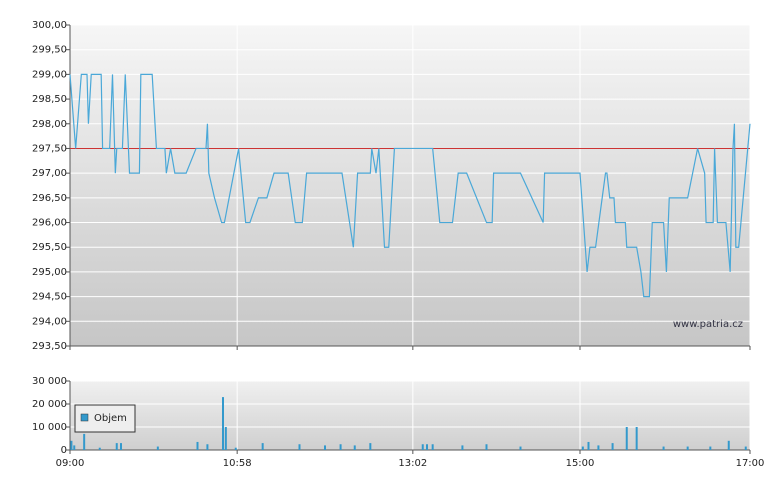 The height and width of the screenshot is (490, 780). Describe the element at coordinates (49, 272) in the screenshot. I see `y-tick-label: 295,00` at that location.